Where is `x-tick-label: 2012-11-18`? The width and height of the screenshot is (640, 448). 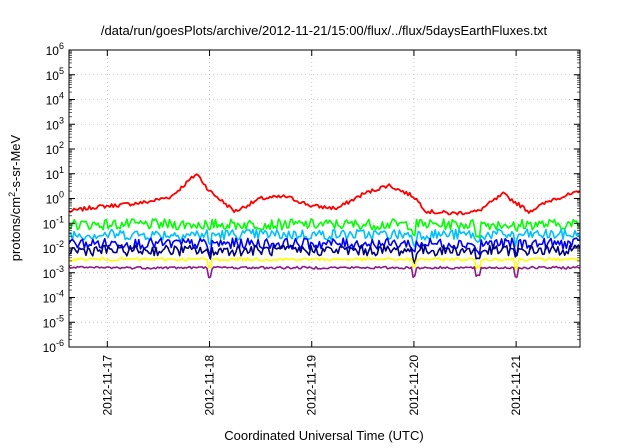
x-tick-label: 2012-11-18 is located at coordinates (210, 385).